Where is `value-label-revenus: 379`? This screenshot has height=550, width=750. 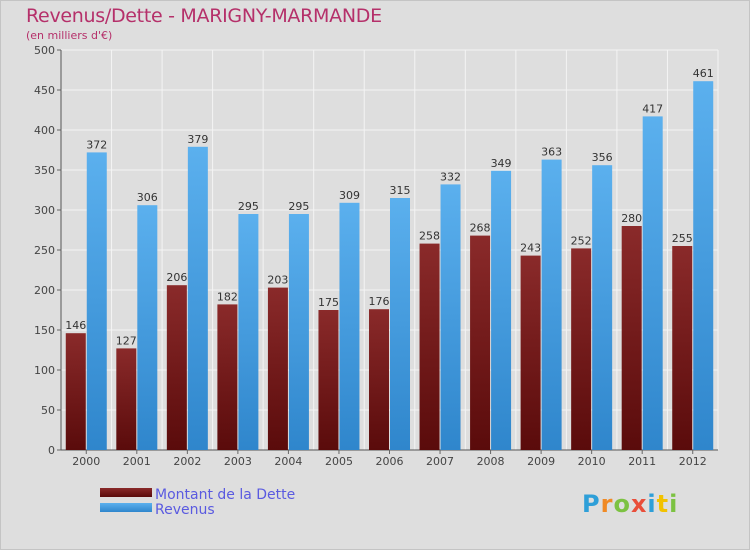
value-label-revenus: 379 is located at coordinates (197, 139).